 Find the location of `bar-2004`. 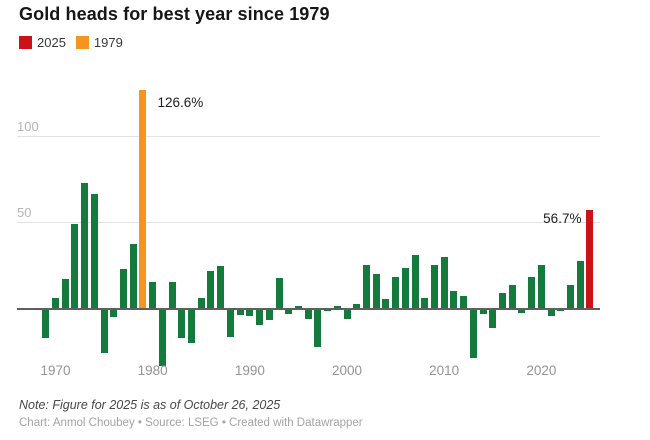

bar-2004 is located at coordinates (386, 303).